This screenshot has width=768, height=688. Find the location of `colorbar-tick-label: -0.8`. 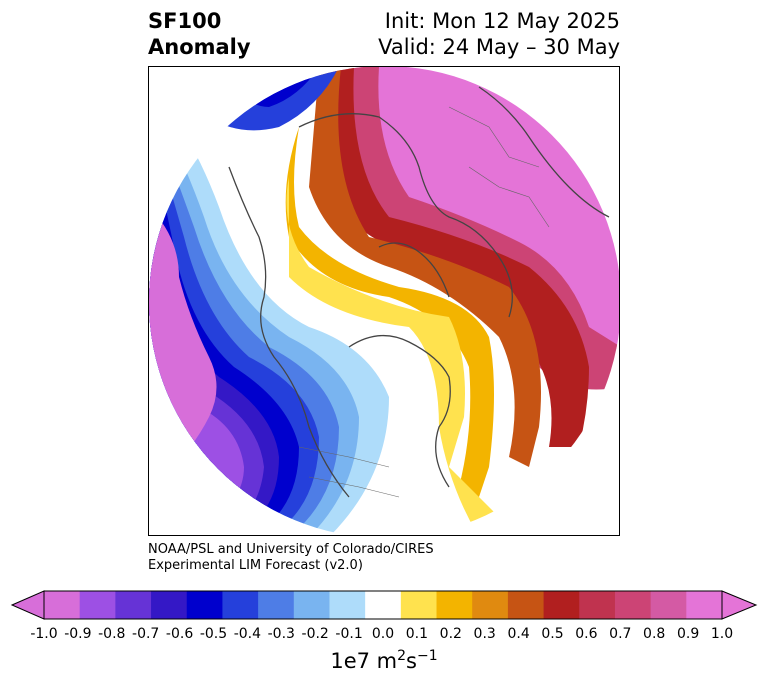

colorbar-tick-label: -0.8 is located at coordinates (112, 634).